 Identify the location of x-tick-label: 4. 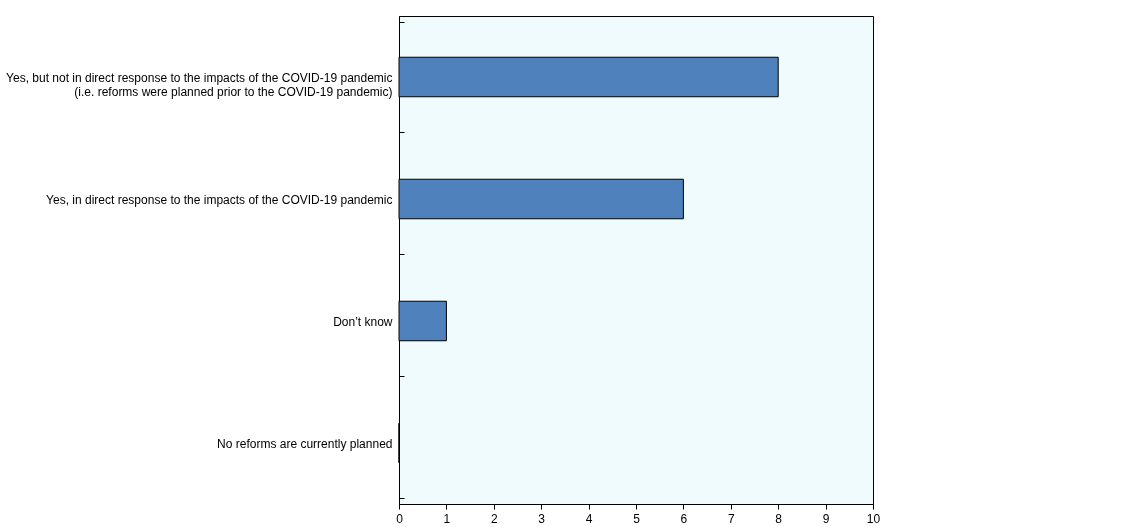
(589, 518).